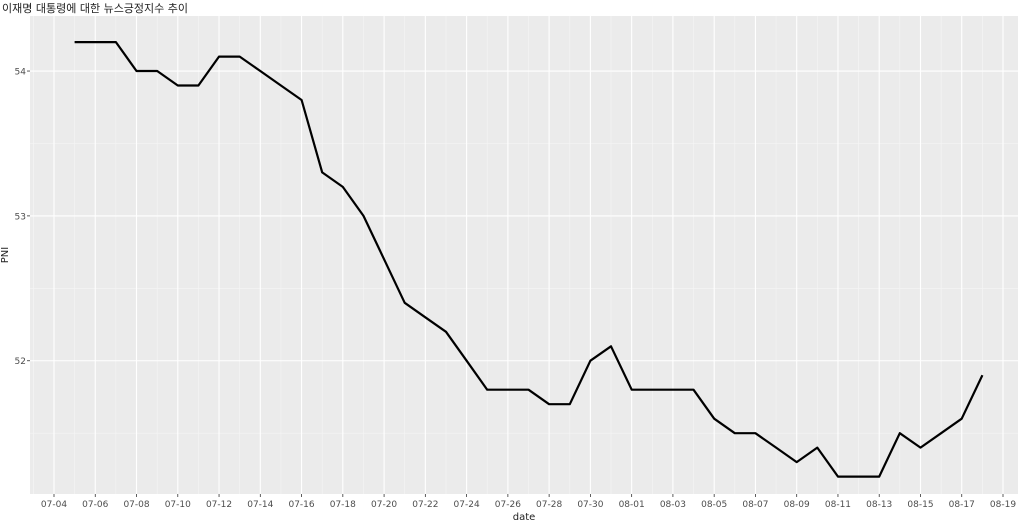 This screenshot has height=525, width=1024. Describe the element at coordinates (20, 217) in the screenshot. I see `y-tick-label: 53` at that location.